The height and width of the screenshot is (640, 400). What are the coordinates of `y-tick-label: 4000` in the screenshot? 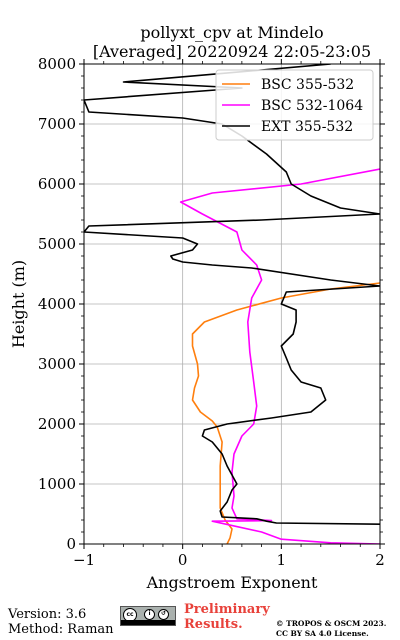 It's located at (57, 304).